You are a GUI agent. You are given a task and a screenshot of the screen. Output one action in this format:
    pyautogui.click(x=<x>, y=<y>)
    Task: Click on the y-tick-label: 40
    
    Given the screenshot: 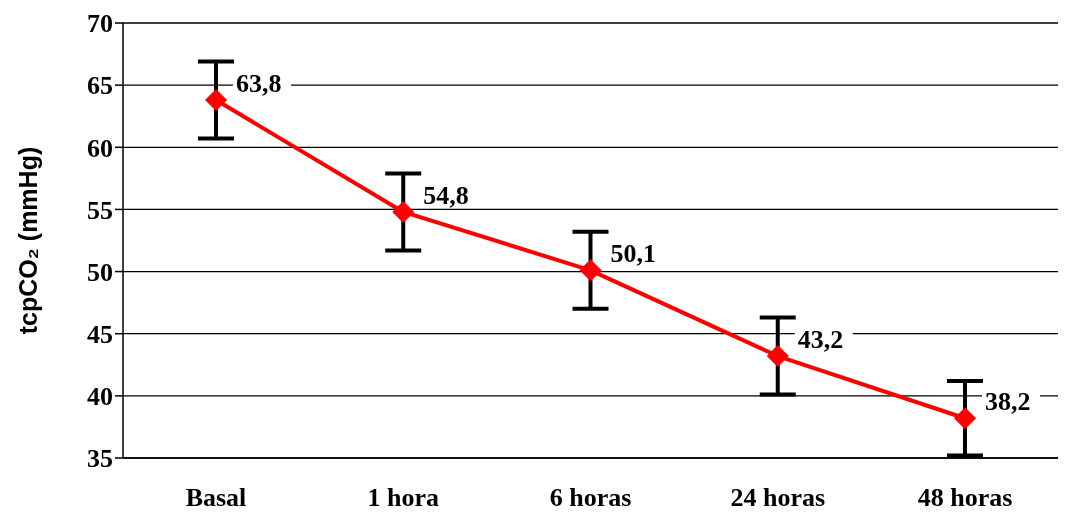 What is the action you would take?
    pyautogui.click(x=100, y=397)
    